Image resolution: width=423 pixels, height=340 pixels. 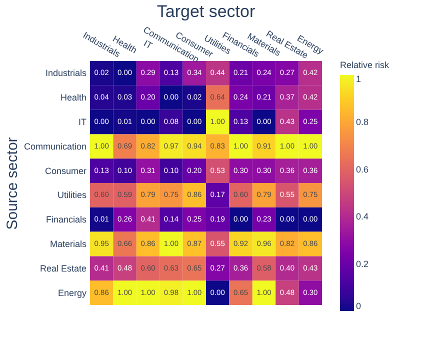 What do you see at coordinates (362, 169) in the screenshot?
I see `color-bar-label: 0.6` at bounding box center [362, 169].